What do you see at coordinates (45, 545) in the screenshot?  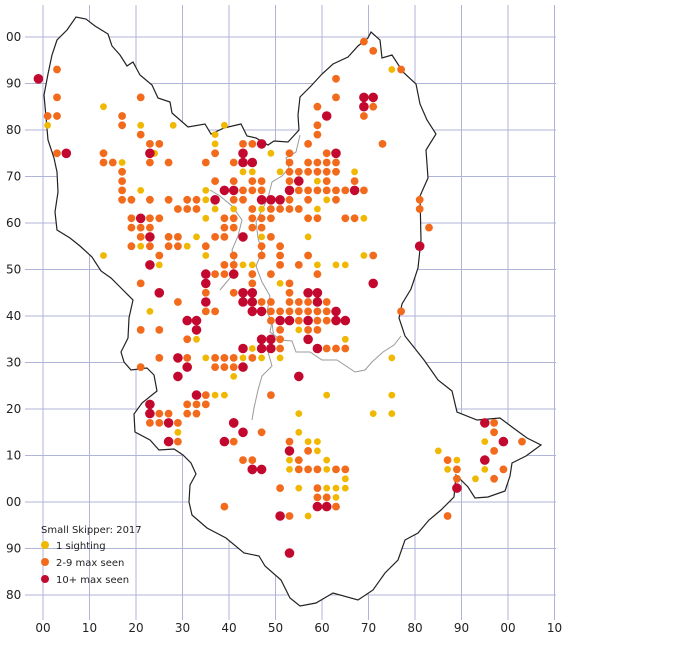 I see `legend-swatch-1-sighting` at bounding box center [45, 545].